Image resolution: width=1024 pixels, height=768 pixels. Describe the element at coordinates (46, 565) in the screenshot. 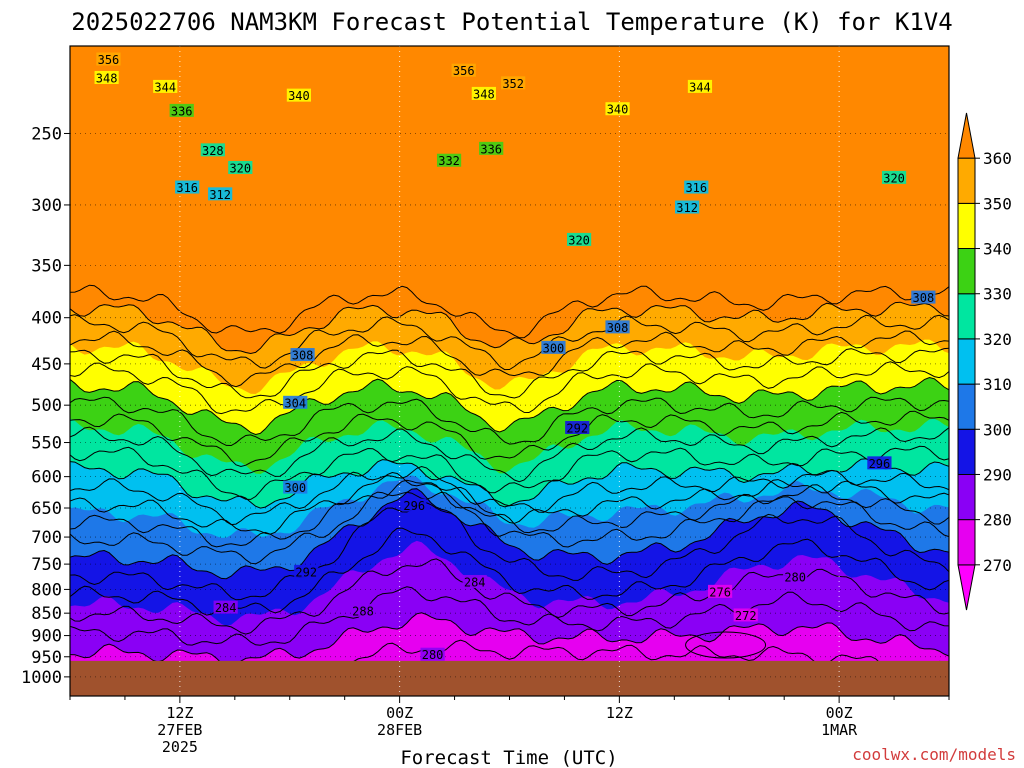

I see `y-tick-label: 750` at that location.